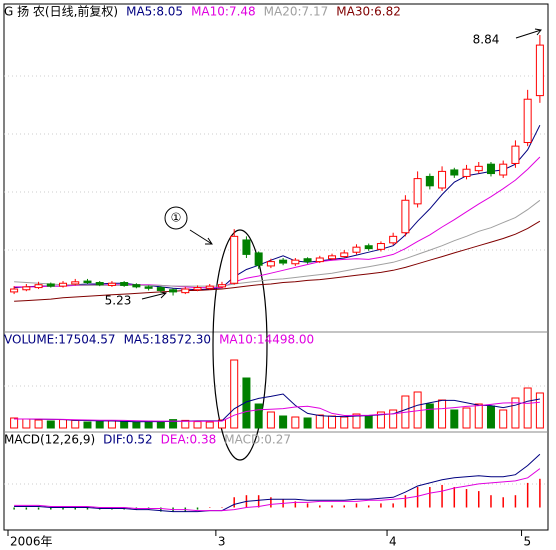  What do you see at coordinates (266, 340) in the screenshot?
I see `legend-text: MA10:14498.00` at bounding box center [266, 340].